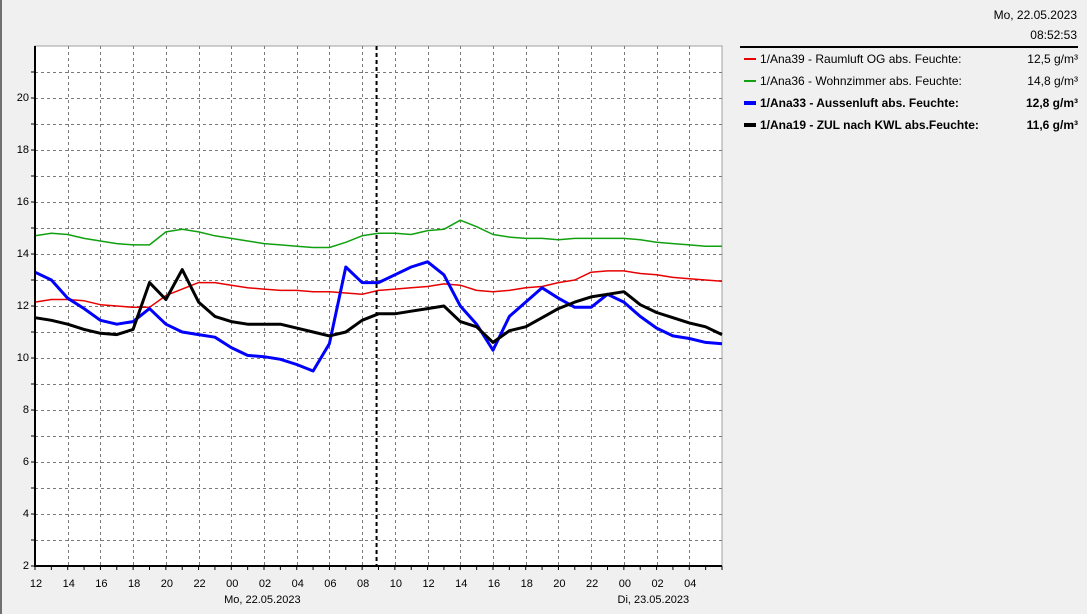 This screenshot has height=614, width=1087. What do you see at coordinates (396, 584) in the screenshot?
I see `x-tick-label: 10` at bounding box center [396, 584].